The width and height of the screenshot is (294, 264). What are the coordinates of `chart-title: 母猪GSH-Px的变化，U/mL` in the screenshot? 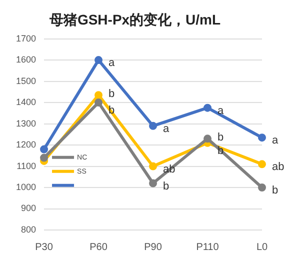 It's located at (135, 19).